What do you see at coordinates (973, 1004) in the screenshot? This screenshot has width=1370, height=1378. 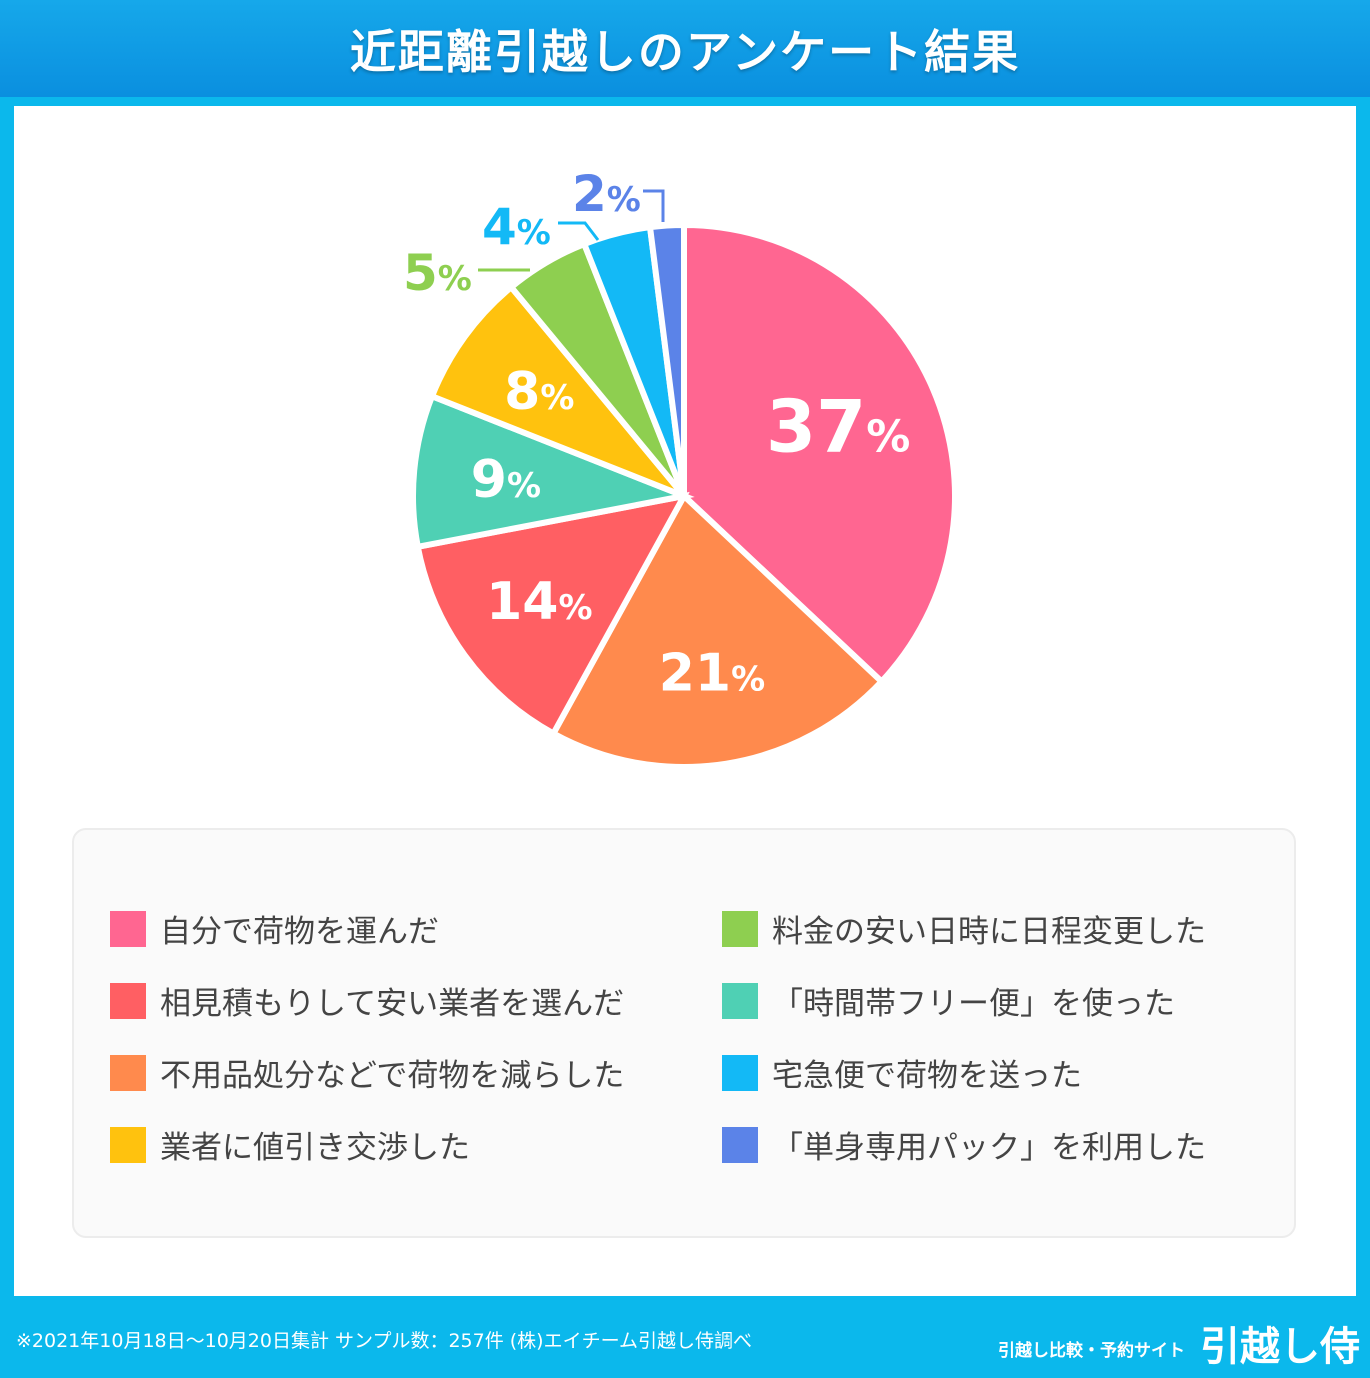 I see `legend-label: 「時間帯フリー便」を使った` at bounding box center [973, 1004].